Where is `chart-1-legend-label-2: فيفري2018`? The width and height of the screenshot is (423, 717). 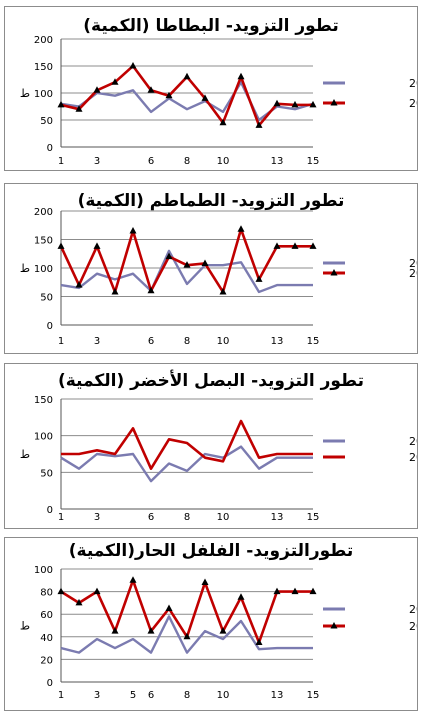 chart-1-legend-label-2: فيفري2018 is located at coordinates (413, 103).